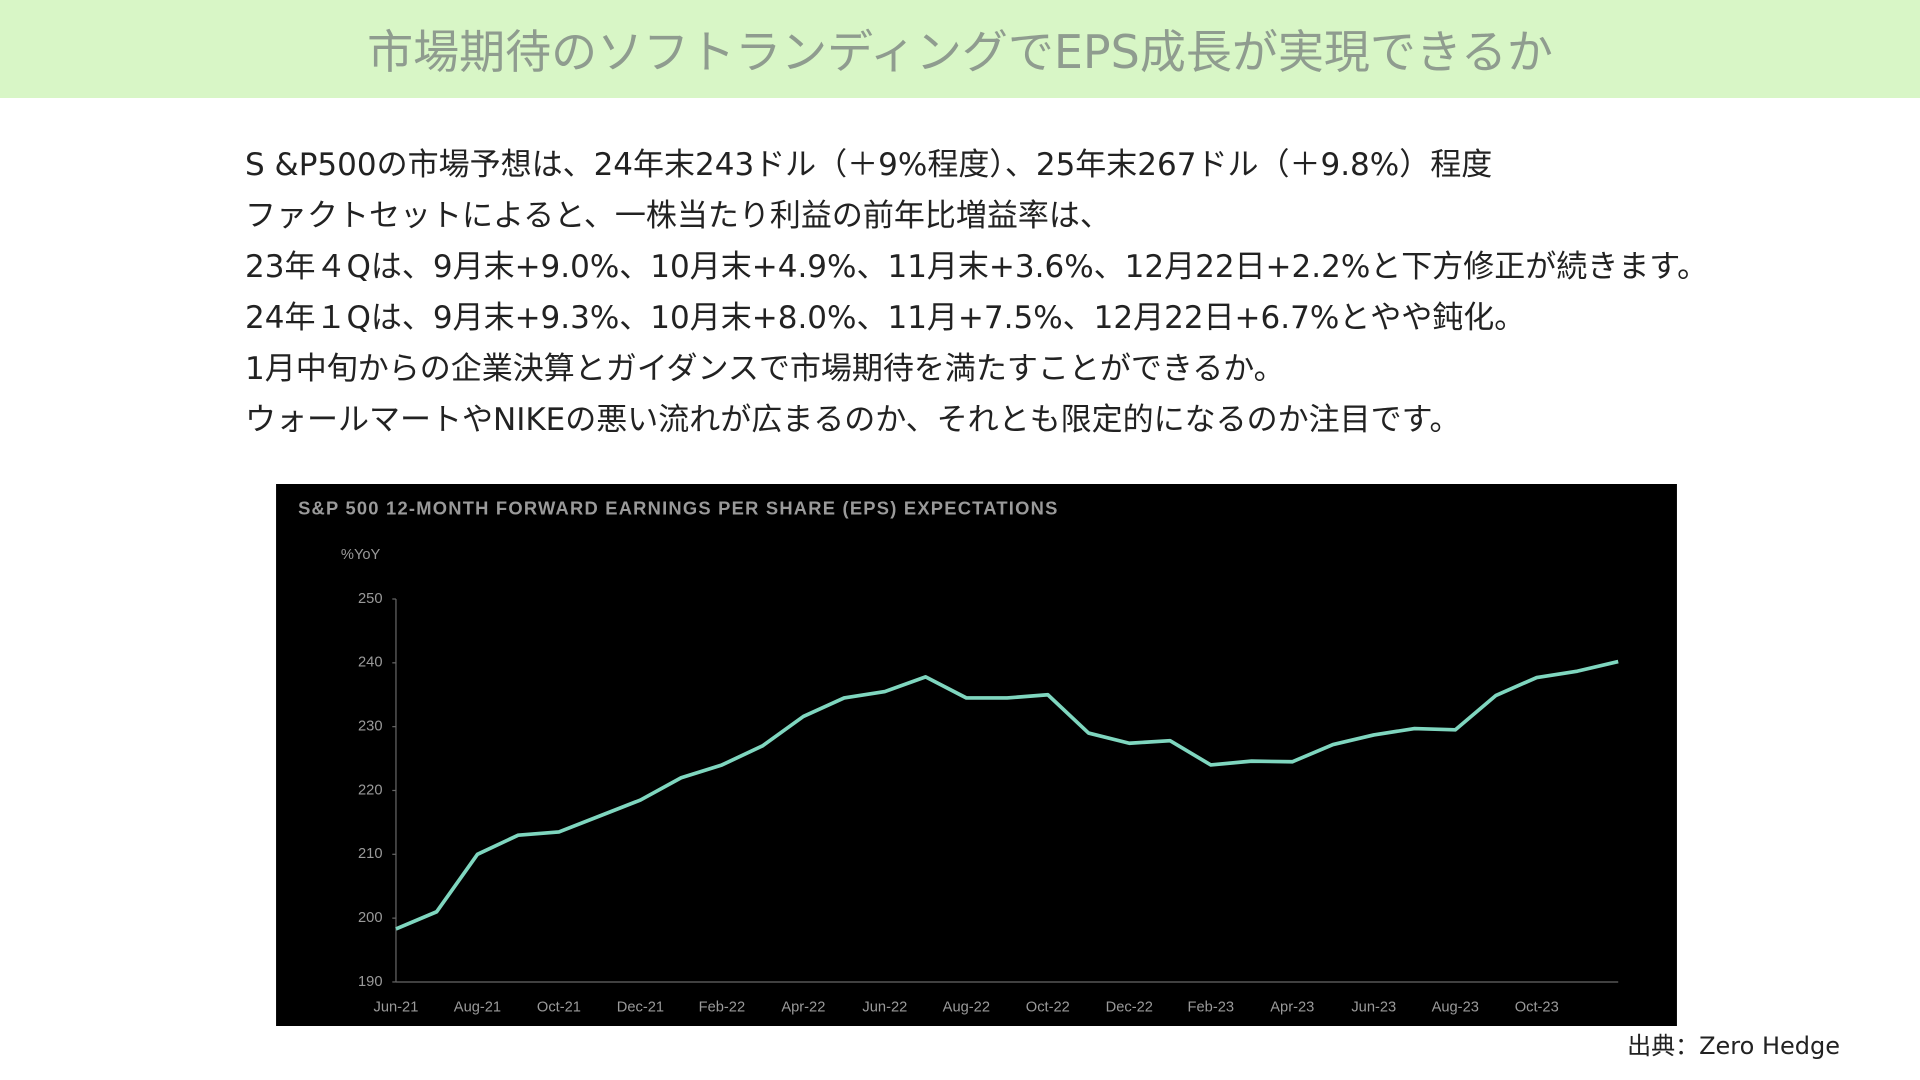 The width and height of the screenshot is (1920, 1080). I want to click on x-tick-label: Dec-21, so click(640, 1008).